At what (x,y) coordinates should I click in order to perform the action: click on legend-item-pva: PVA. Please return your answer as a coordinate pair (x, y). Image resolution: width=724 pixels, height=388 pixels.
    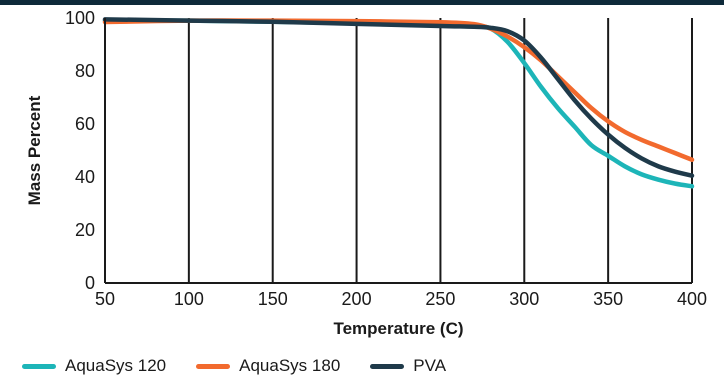
    Looking at the image, I should click on (408, 366).